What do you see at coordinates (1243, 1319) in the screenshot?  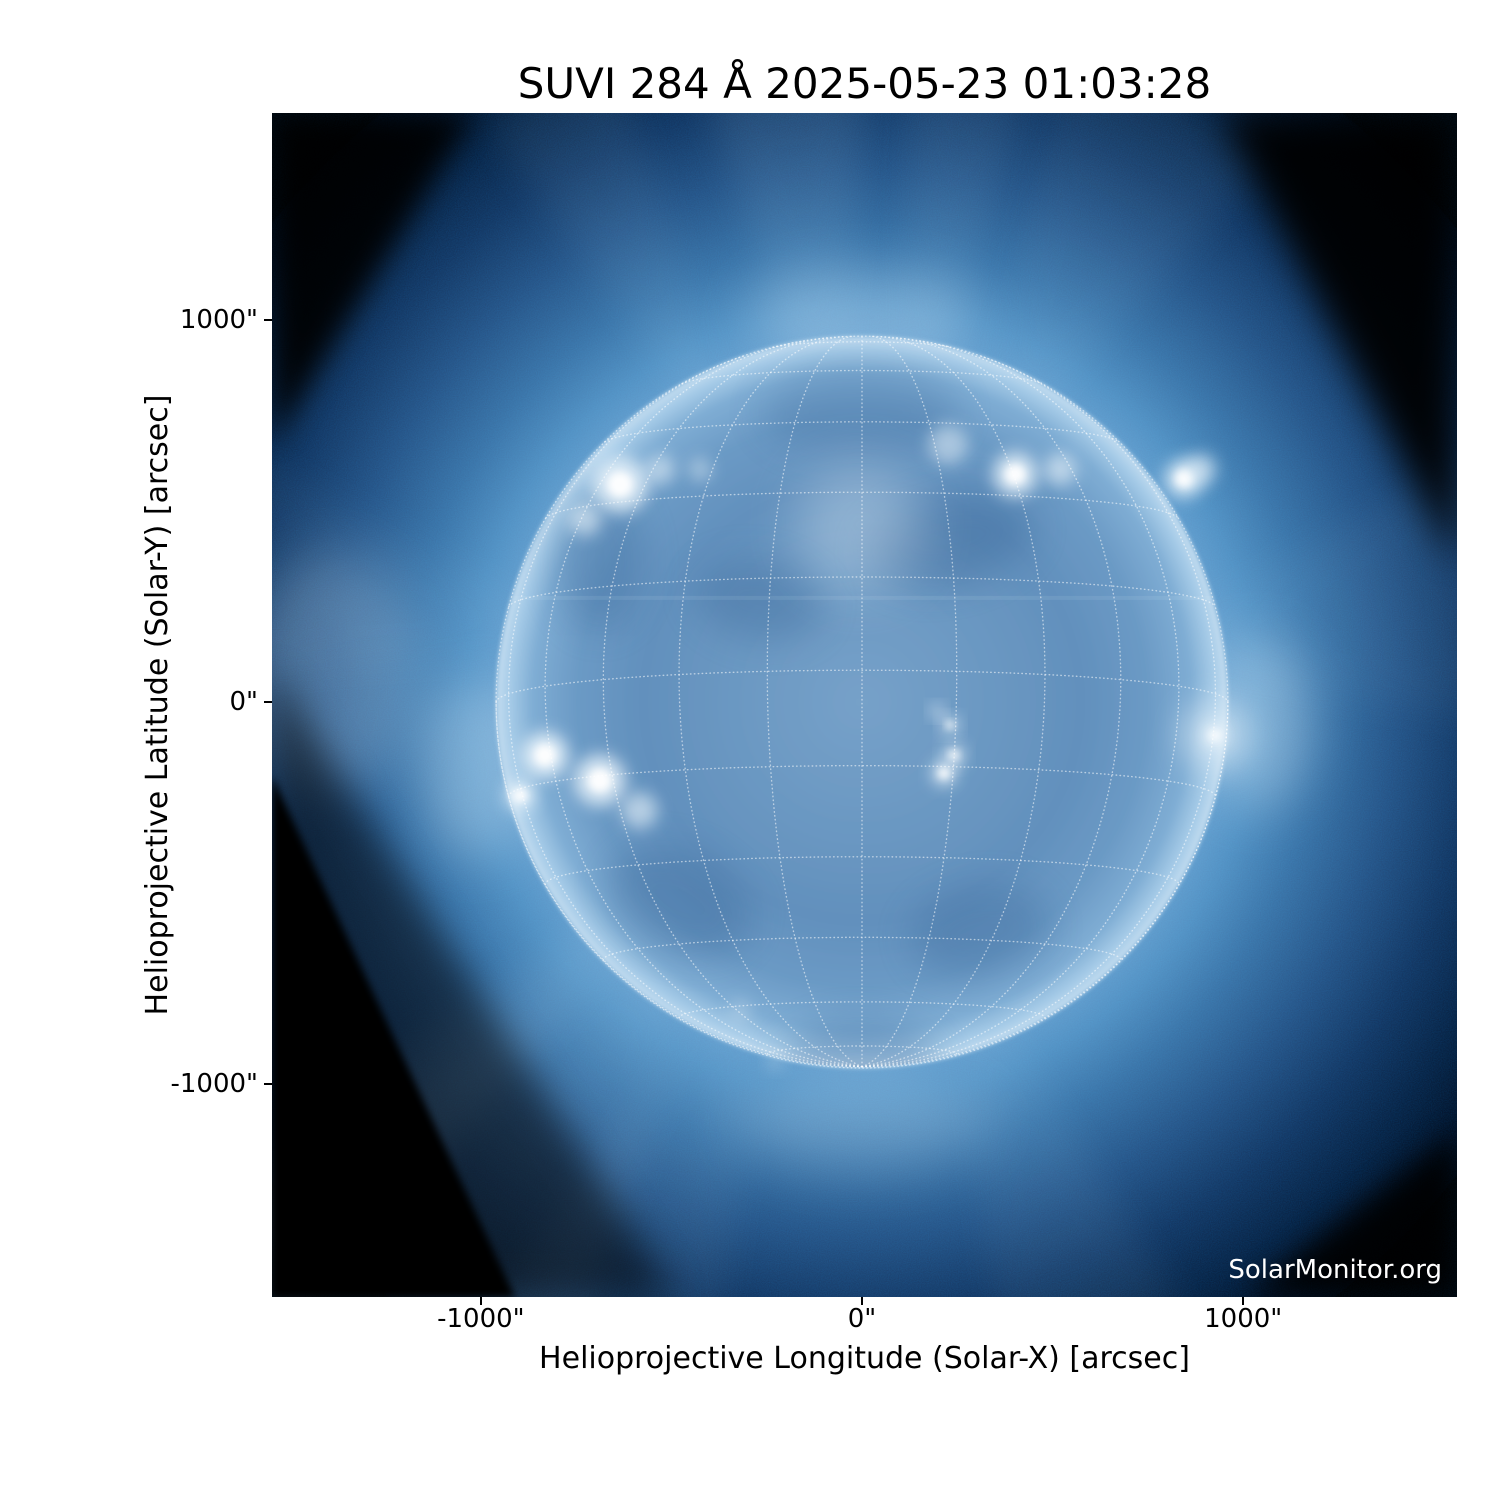 I see `x-tick-label: 1000"` at bounding box center [1243, 1319].